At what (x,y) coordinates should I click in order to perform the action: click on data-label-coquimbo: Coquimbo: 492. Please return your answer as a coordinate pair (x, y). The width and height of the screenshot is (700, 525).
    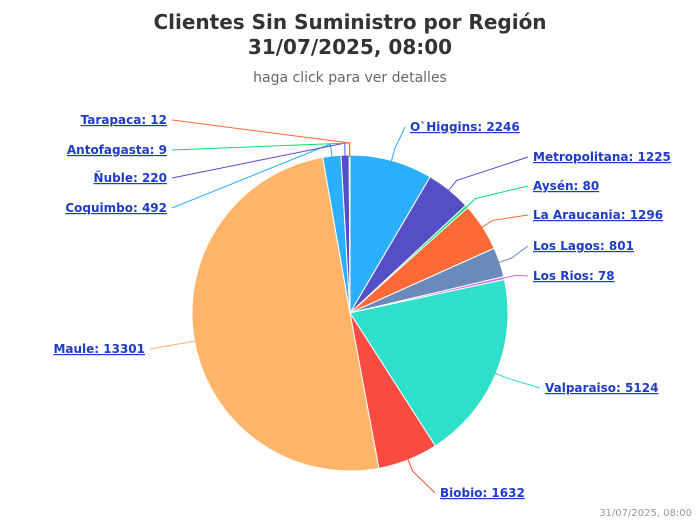
    Looking at the image, I should click on (116, 208).